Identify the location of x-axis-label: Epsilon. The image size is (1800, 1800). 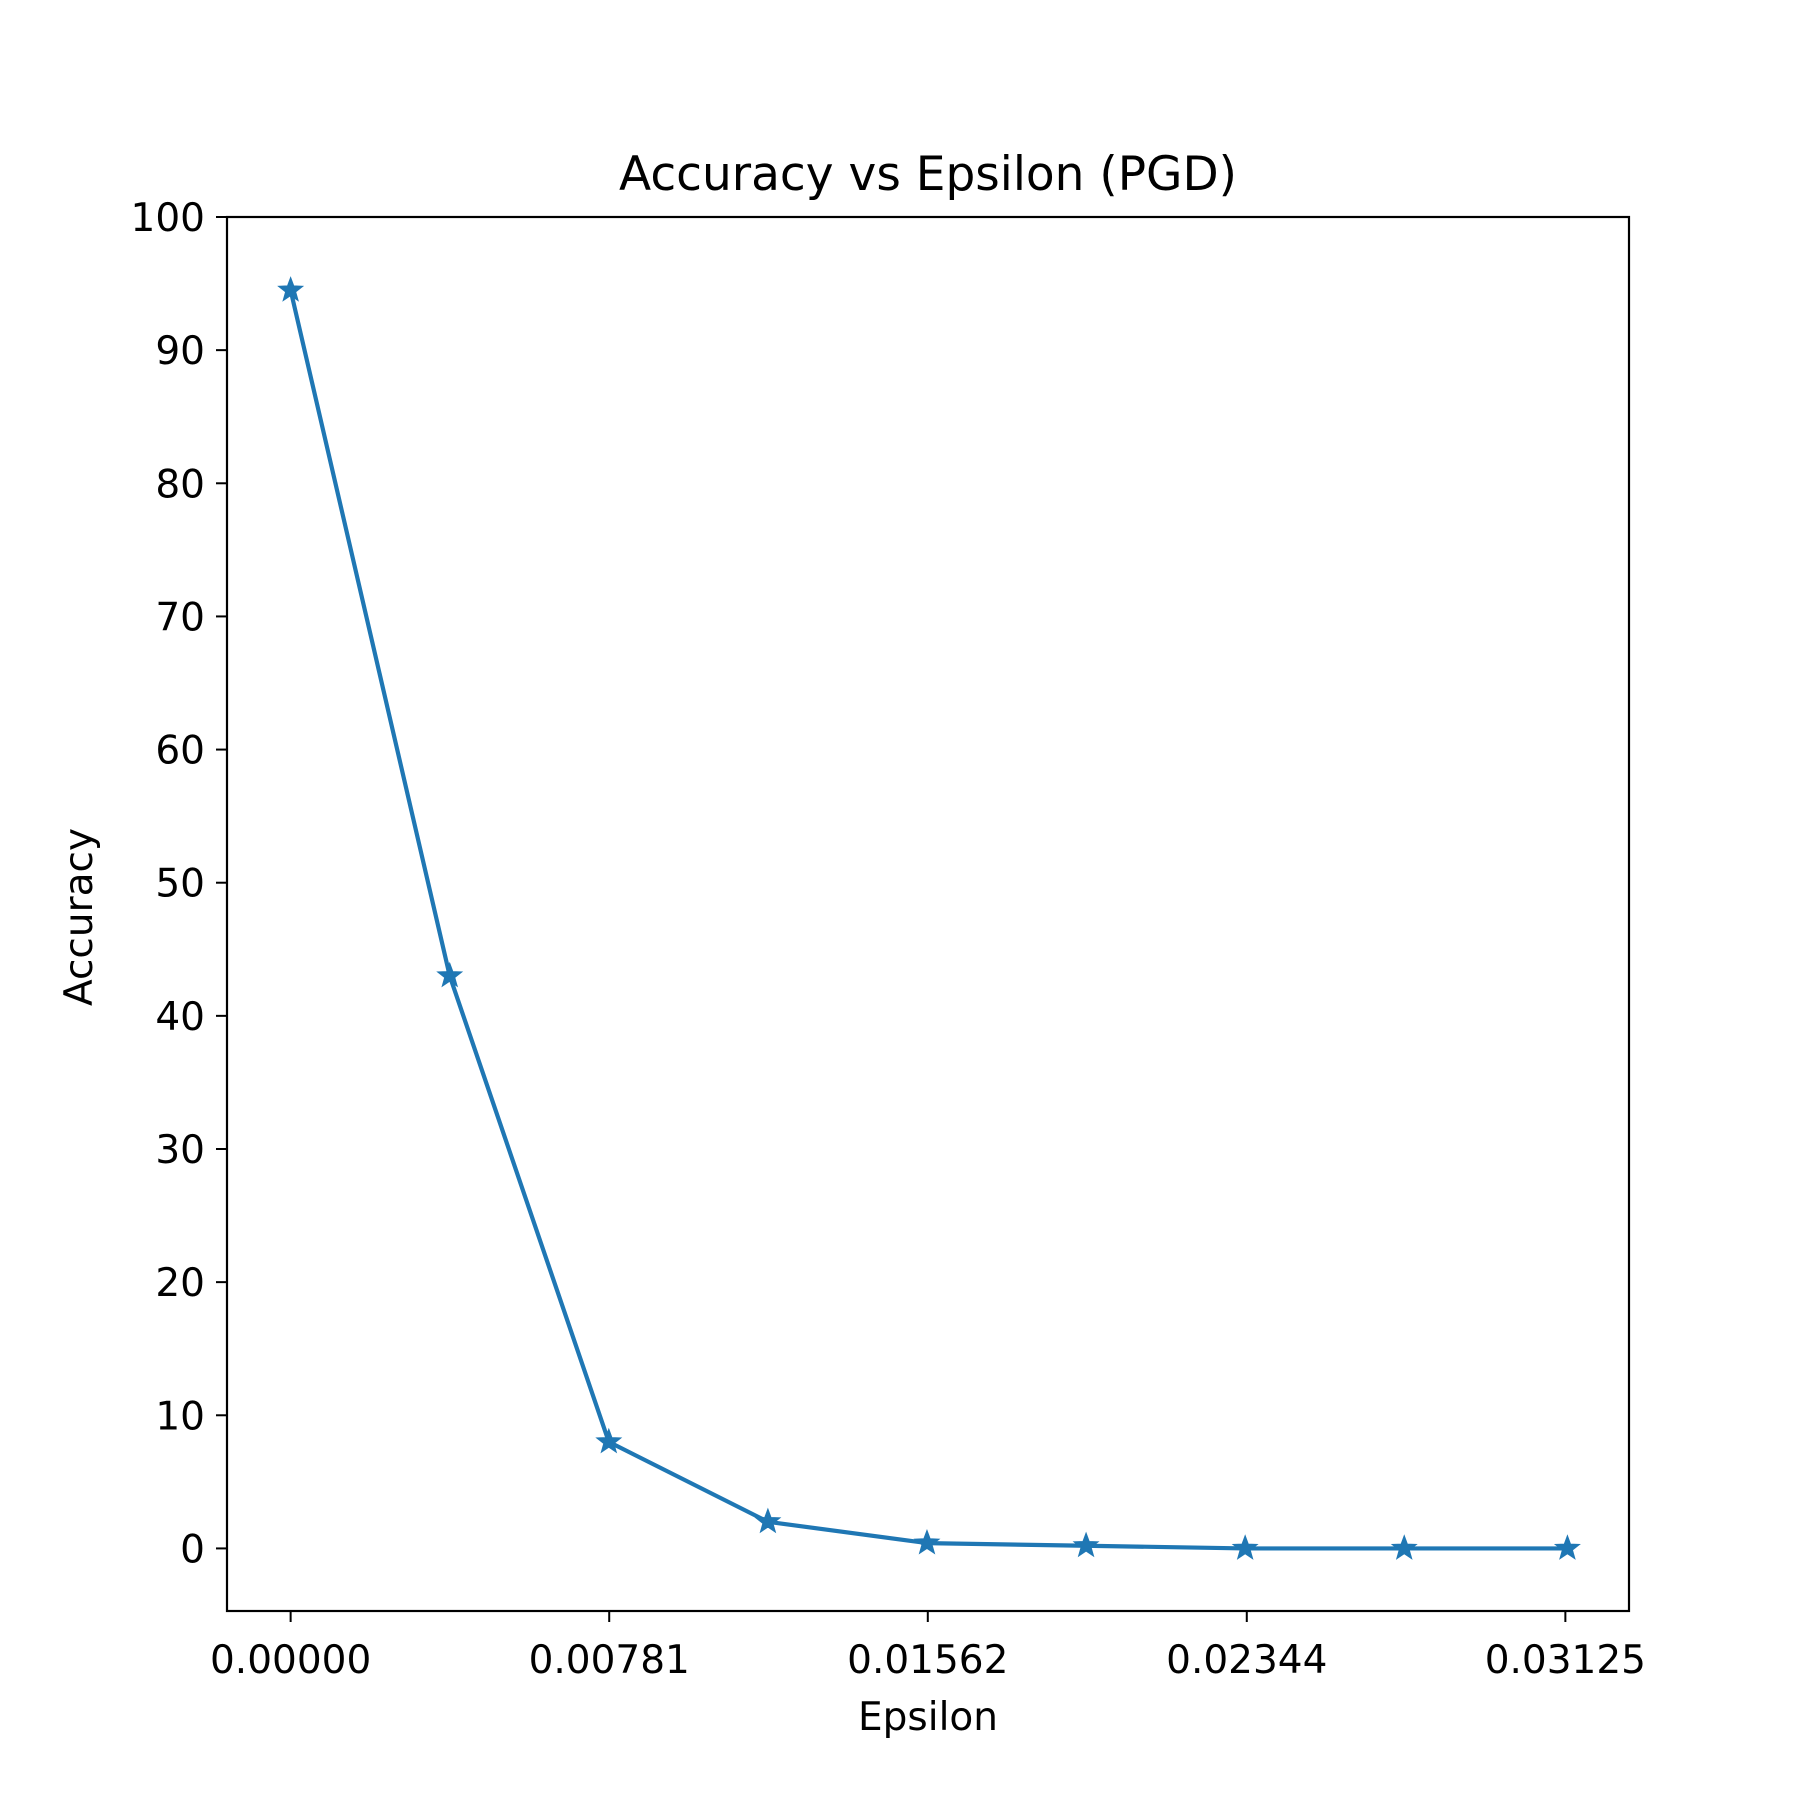
(928, 1717).